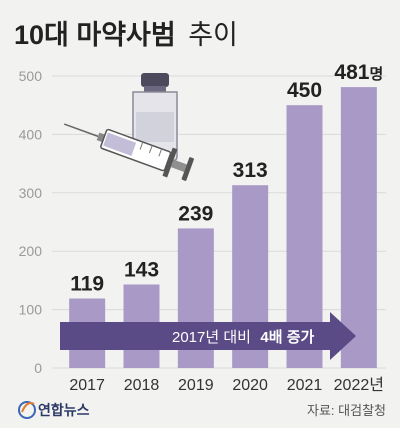 The height and width of the screenshot is (428, 400). What do you see at coordinates (305, 385) in the screenshot?
I see `x-tick-label: 2021` at bounding box center [305, 385].